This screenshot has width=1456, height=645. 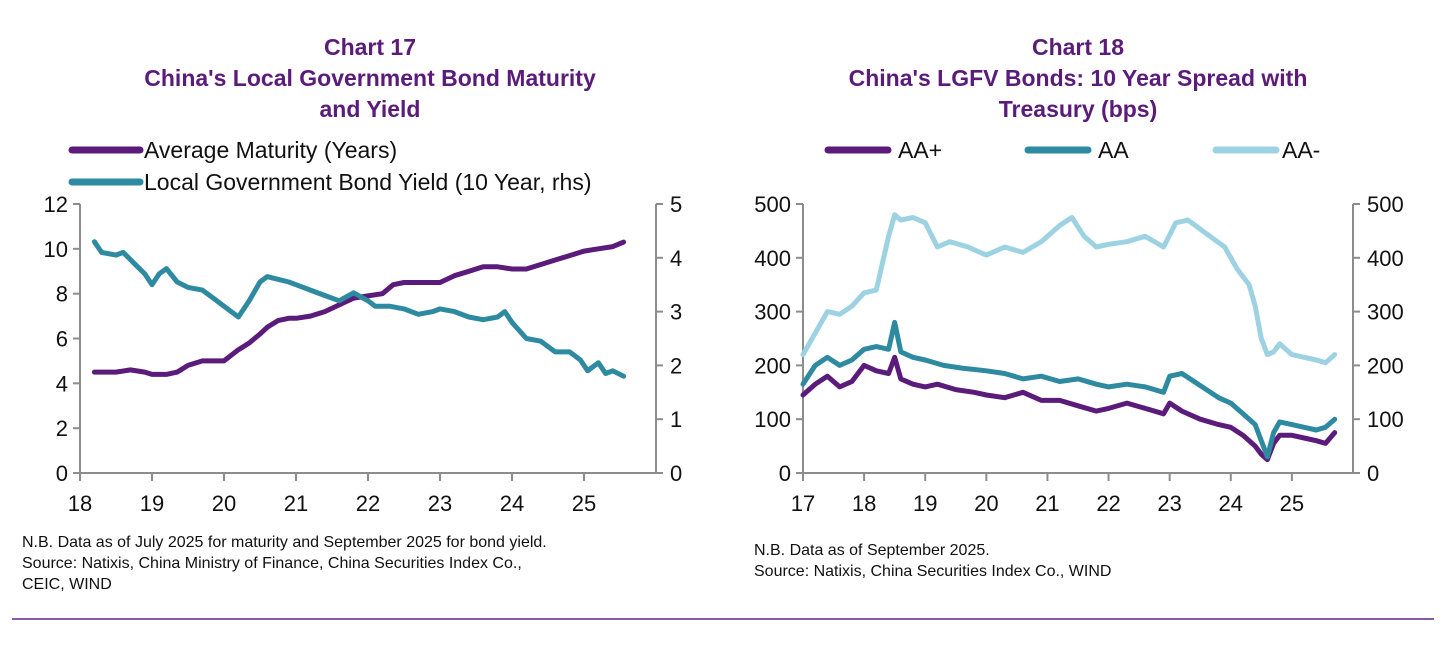 I want to click on legend-label-avg-maturity: Average Maturity (Years), so click(x=270, y=150).